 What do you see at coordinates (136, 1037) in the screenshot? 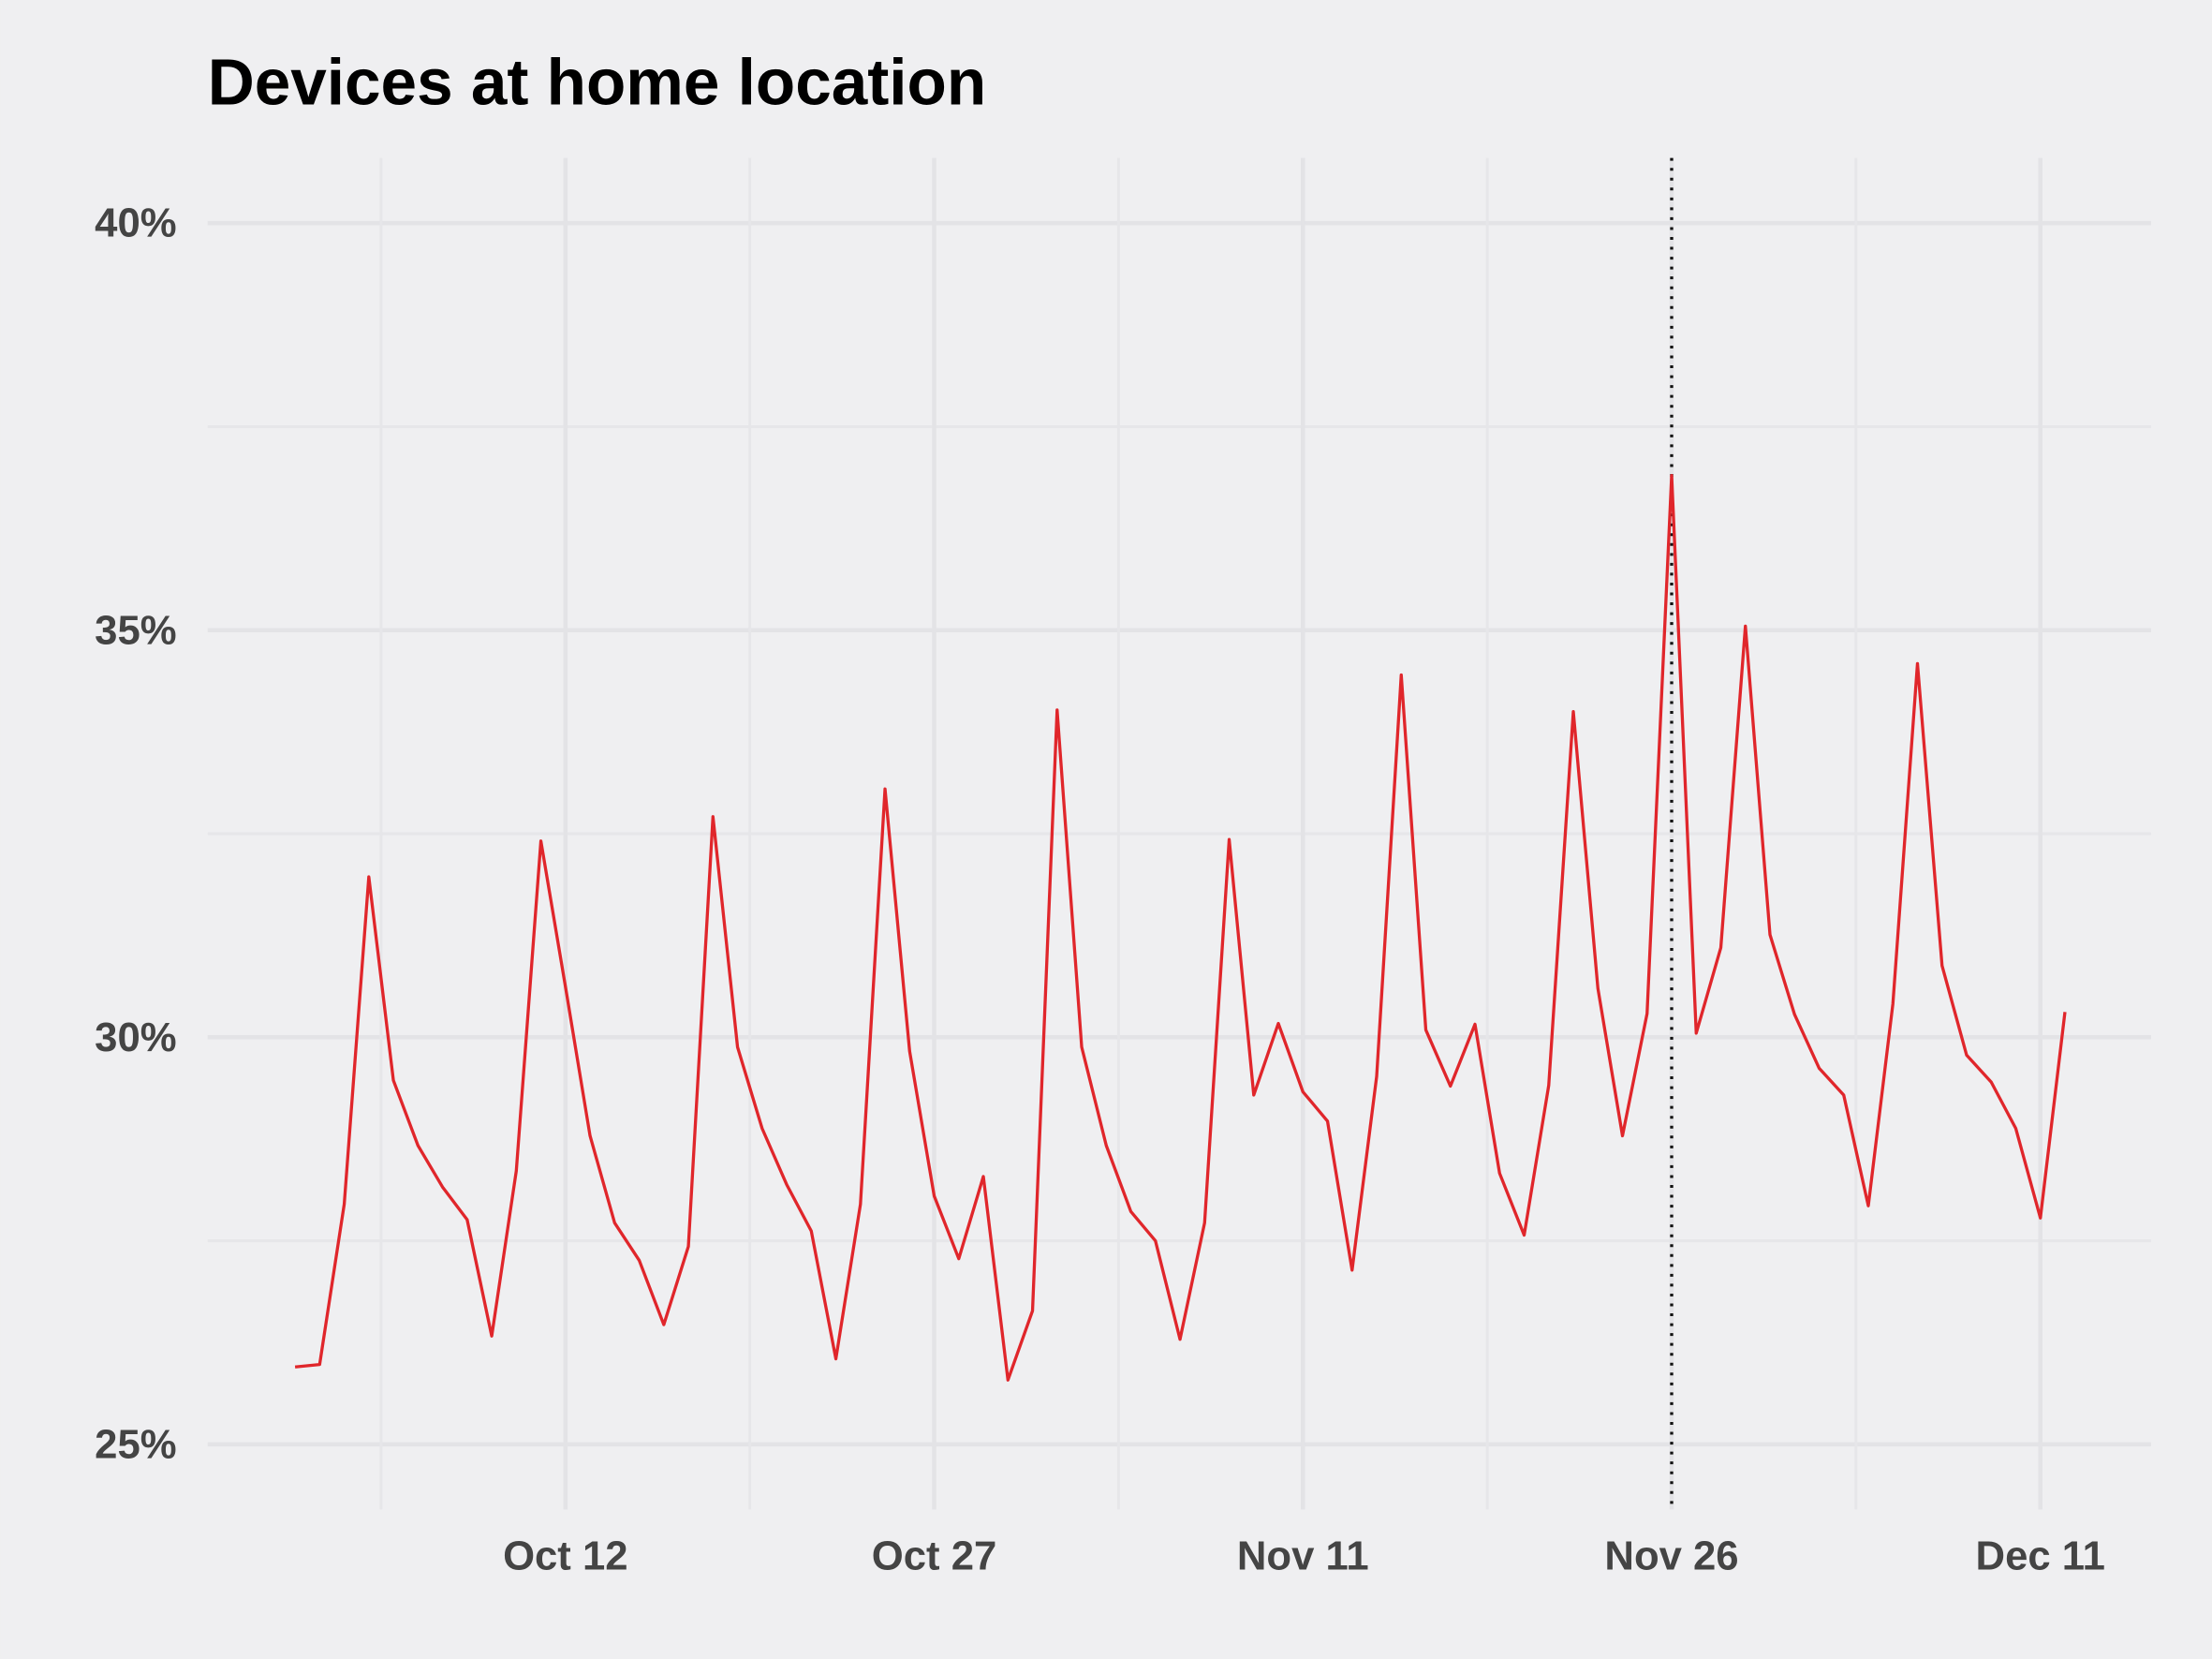
I see `y-tick-label: 30%` at bounding box center [136, 1037].